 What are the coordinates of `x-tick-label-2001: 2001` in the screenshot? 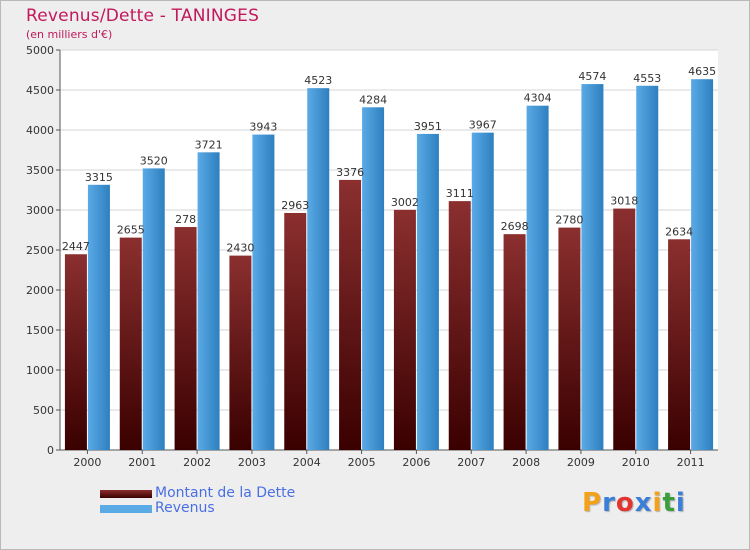 It's located at (142, 462).